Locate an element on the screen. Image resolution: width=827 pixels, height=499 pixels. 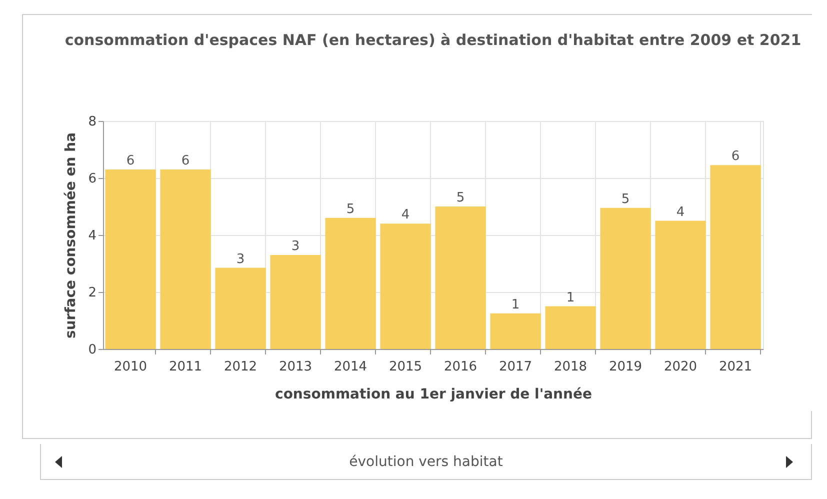
y-tick-label: 8 is located at coordinates (92, 122).